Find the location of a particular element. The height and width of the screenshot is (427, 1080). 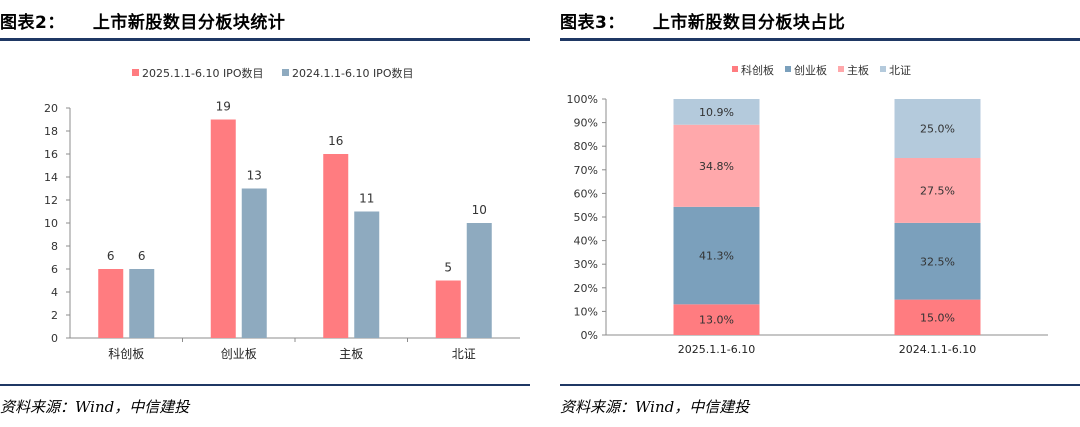

x-tick-label: 北证 is located at coordinates (464, 354).